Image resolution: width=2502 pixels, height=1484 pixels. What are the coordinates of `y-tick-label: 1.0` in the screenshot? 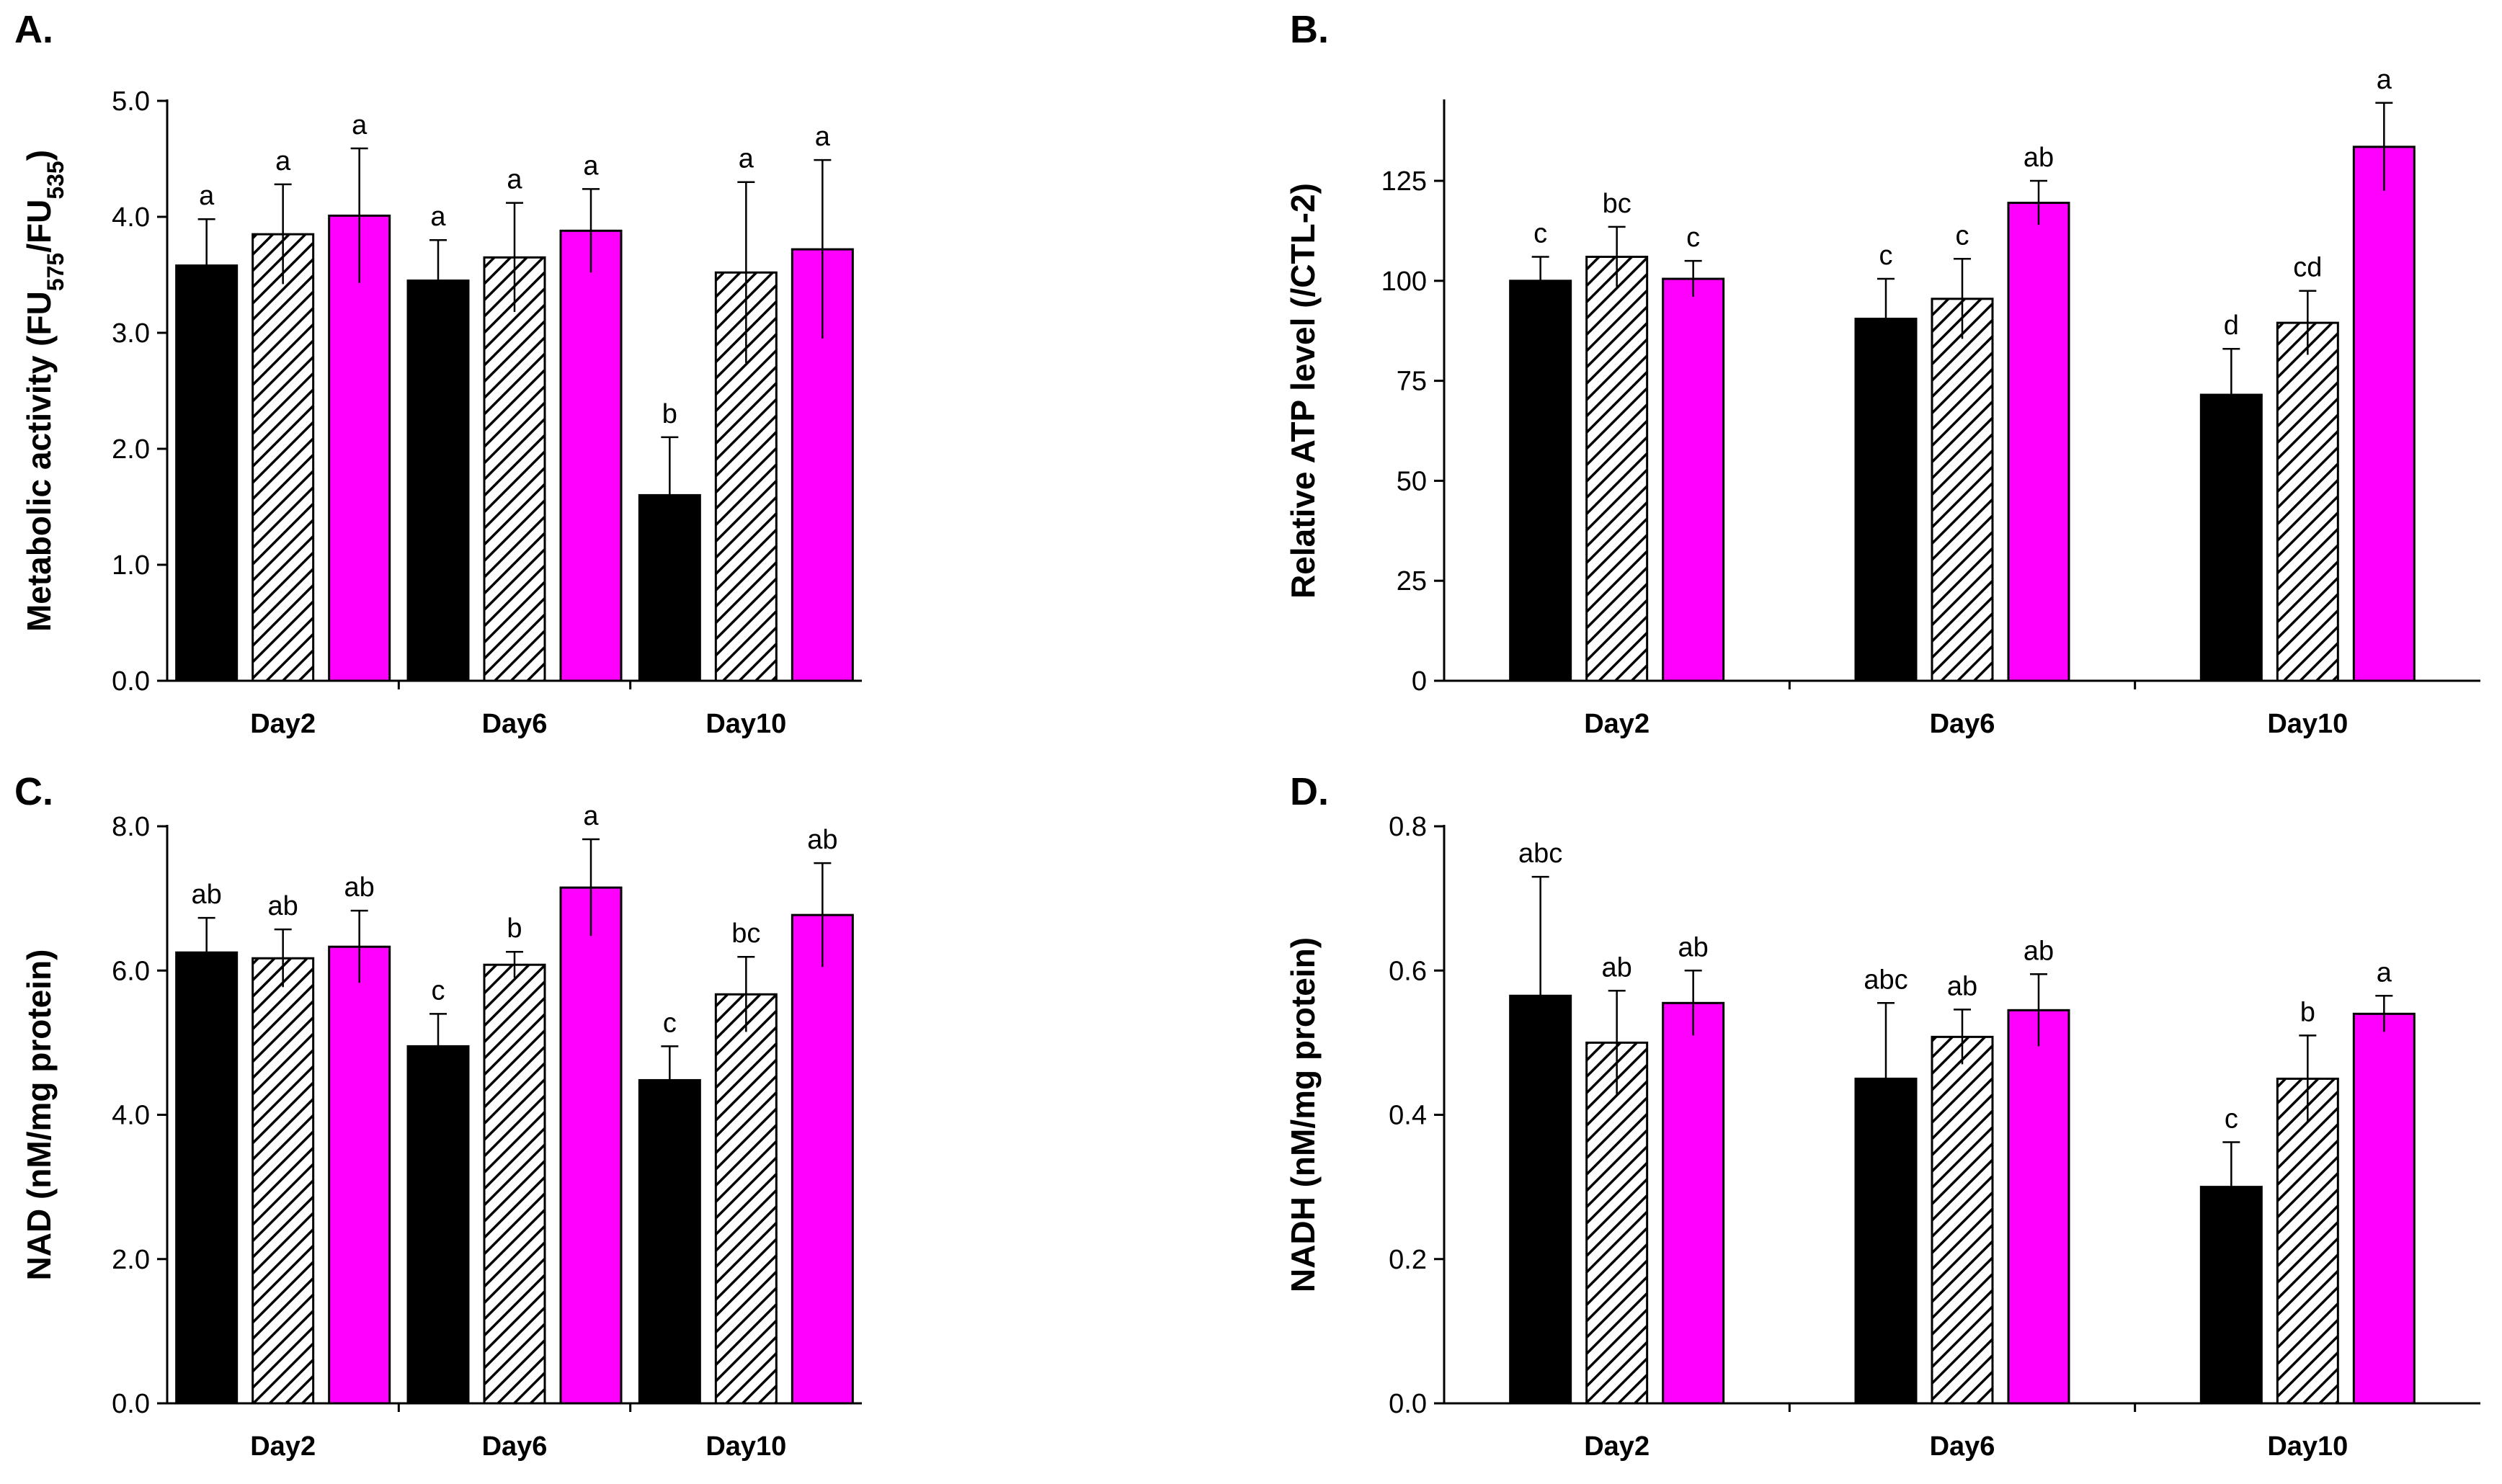 It's located at (131, 565).